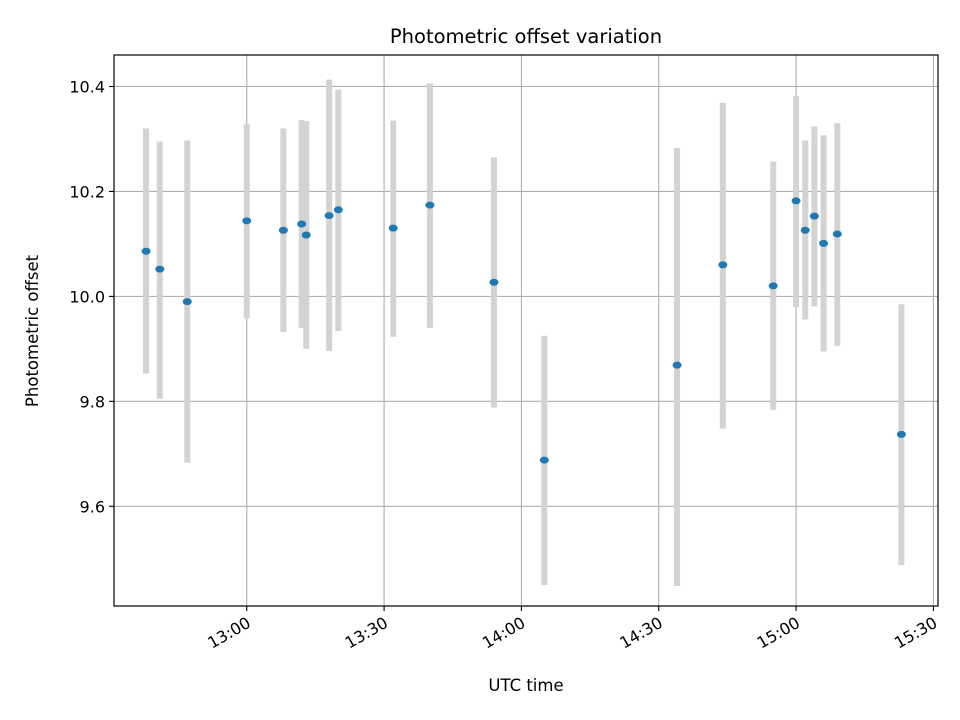 This screenshot has width=960, height=720. I want to click on x-axis-label: UTC time, so click(525, 685).